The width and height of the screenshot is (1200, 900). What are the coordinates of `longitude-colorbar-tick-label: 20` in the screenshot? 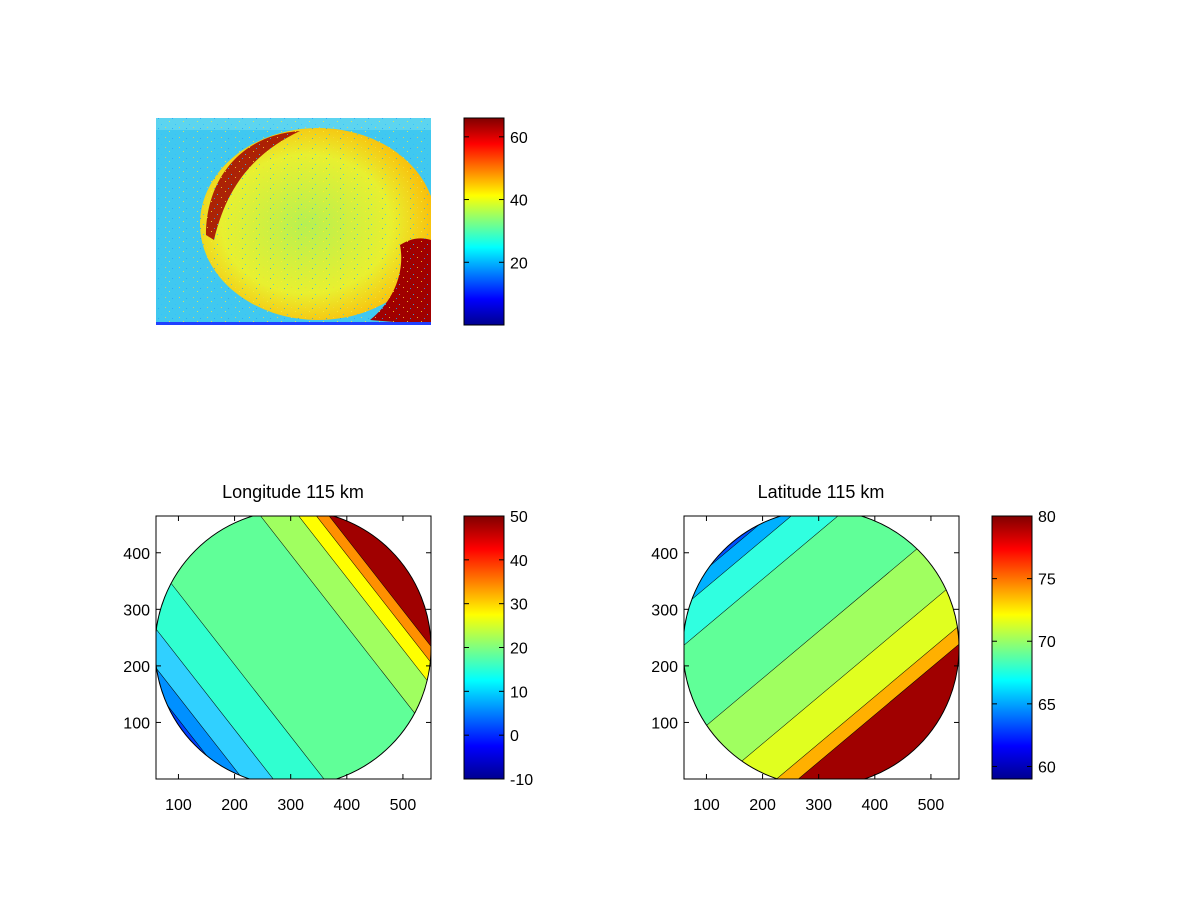 It's located at (519, 649).